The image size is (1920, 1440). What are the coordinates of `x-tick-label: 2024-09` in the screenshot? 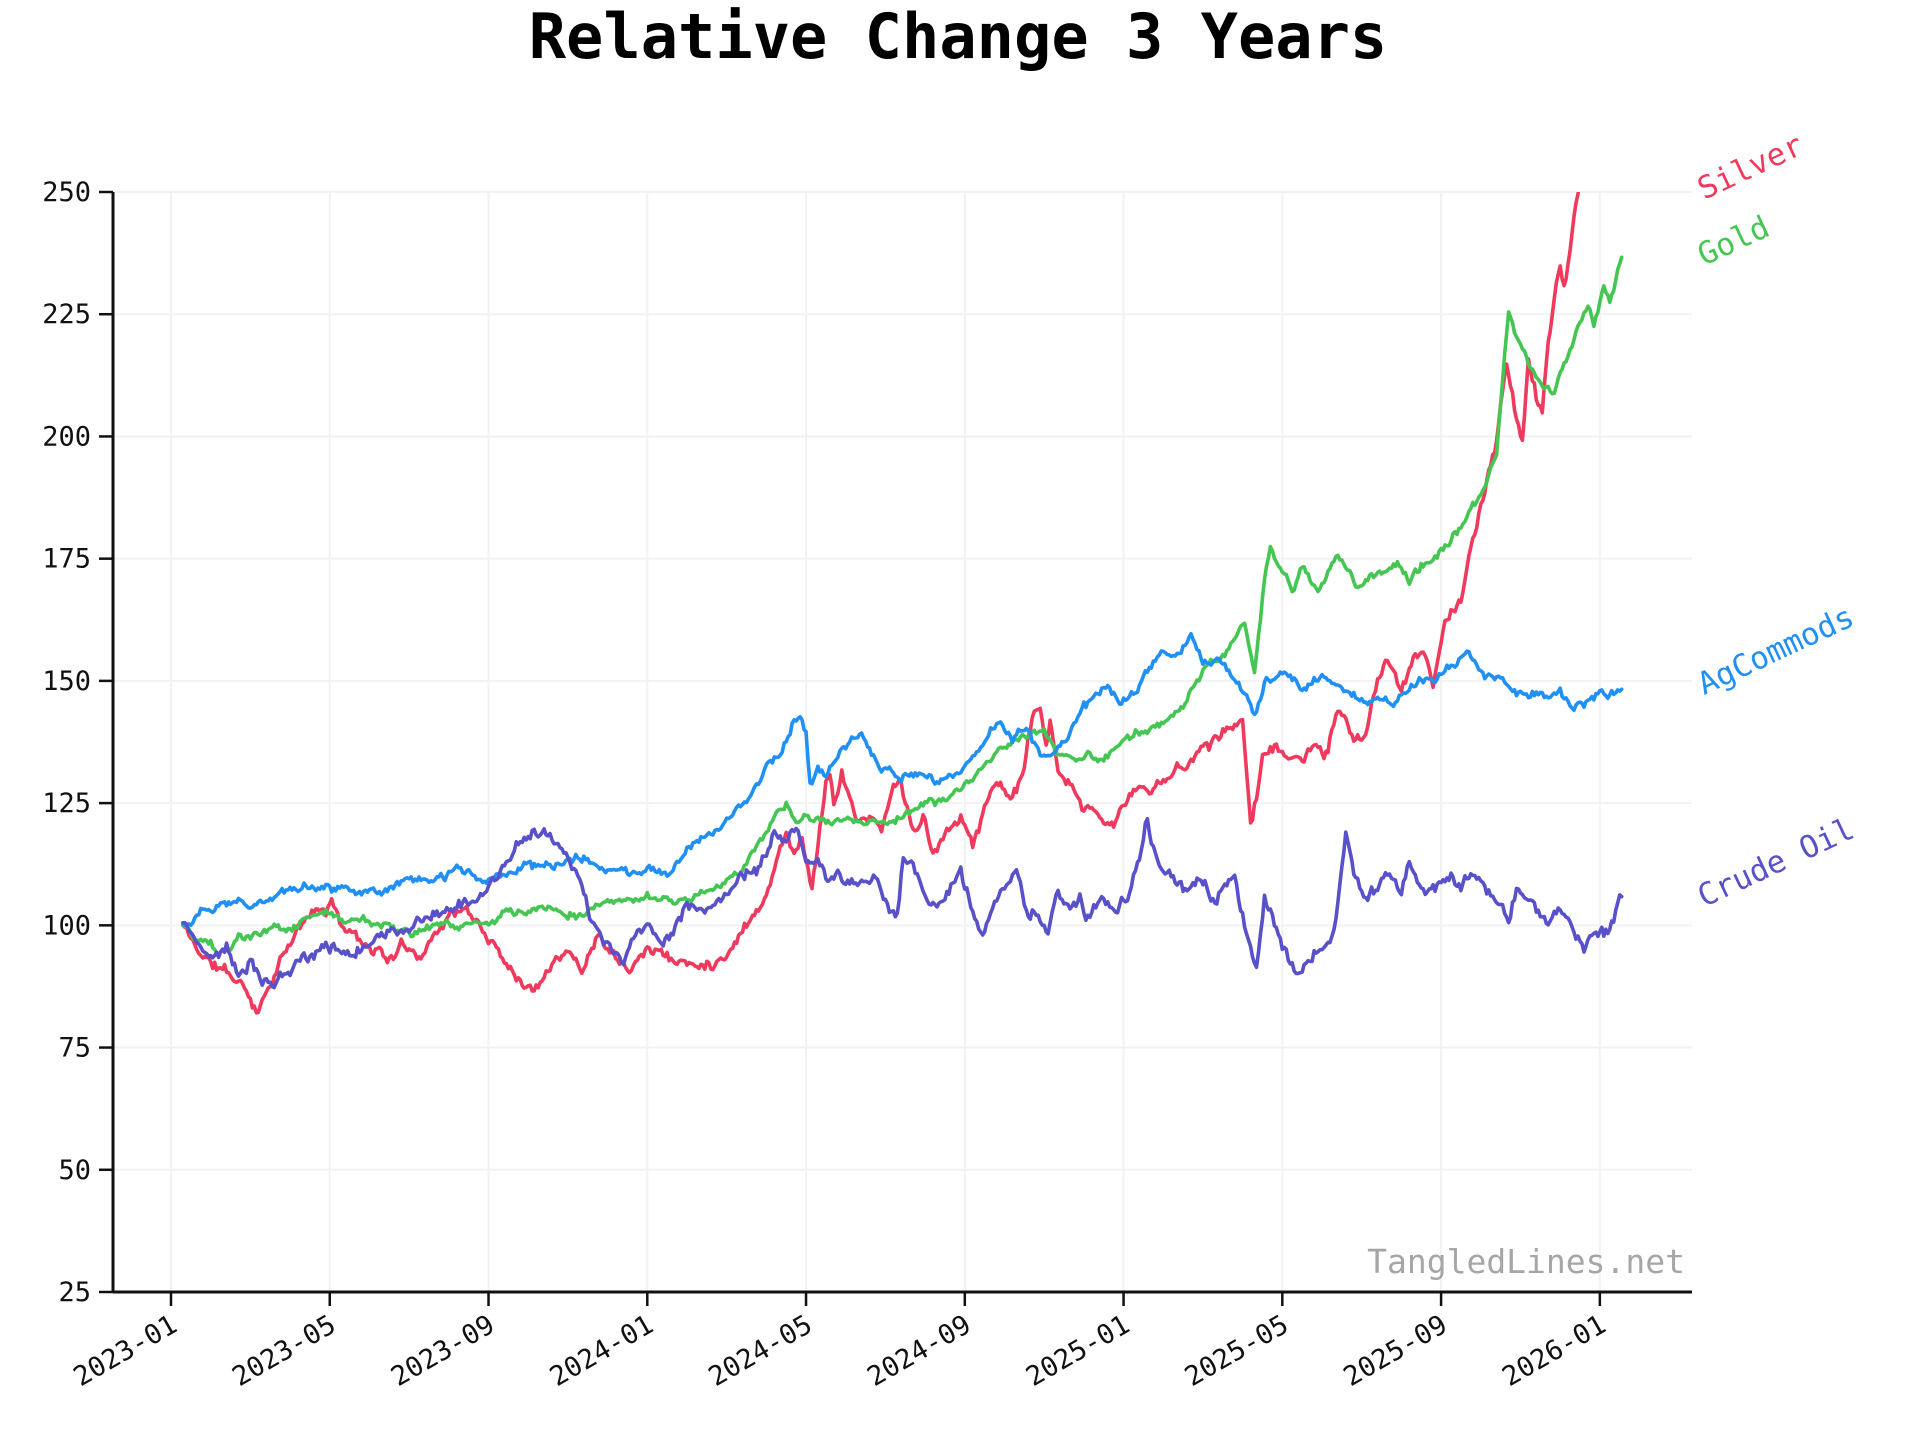 It's located at (919, 1351).